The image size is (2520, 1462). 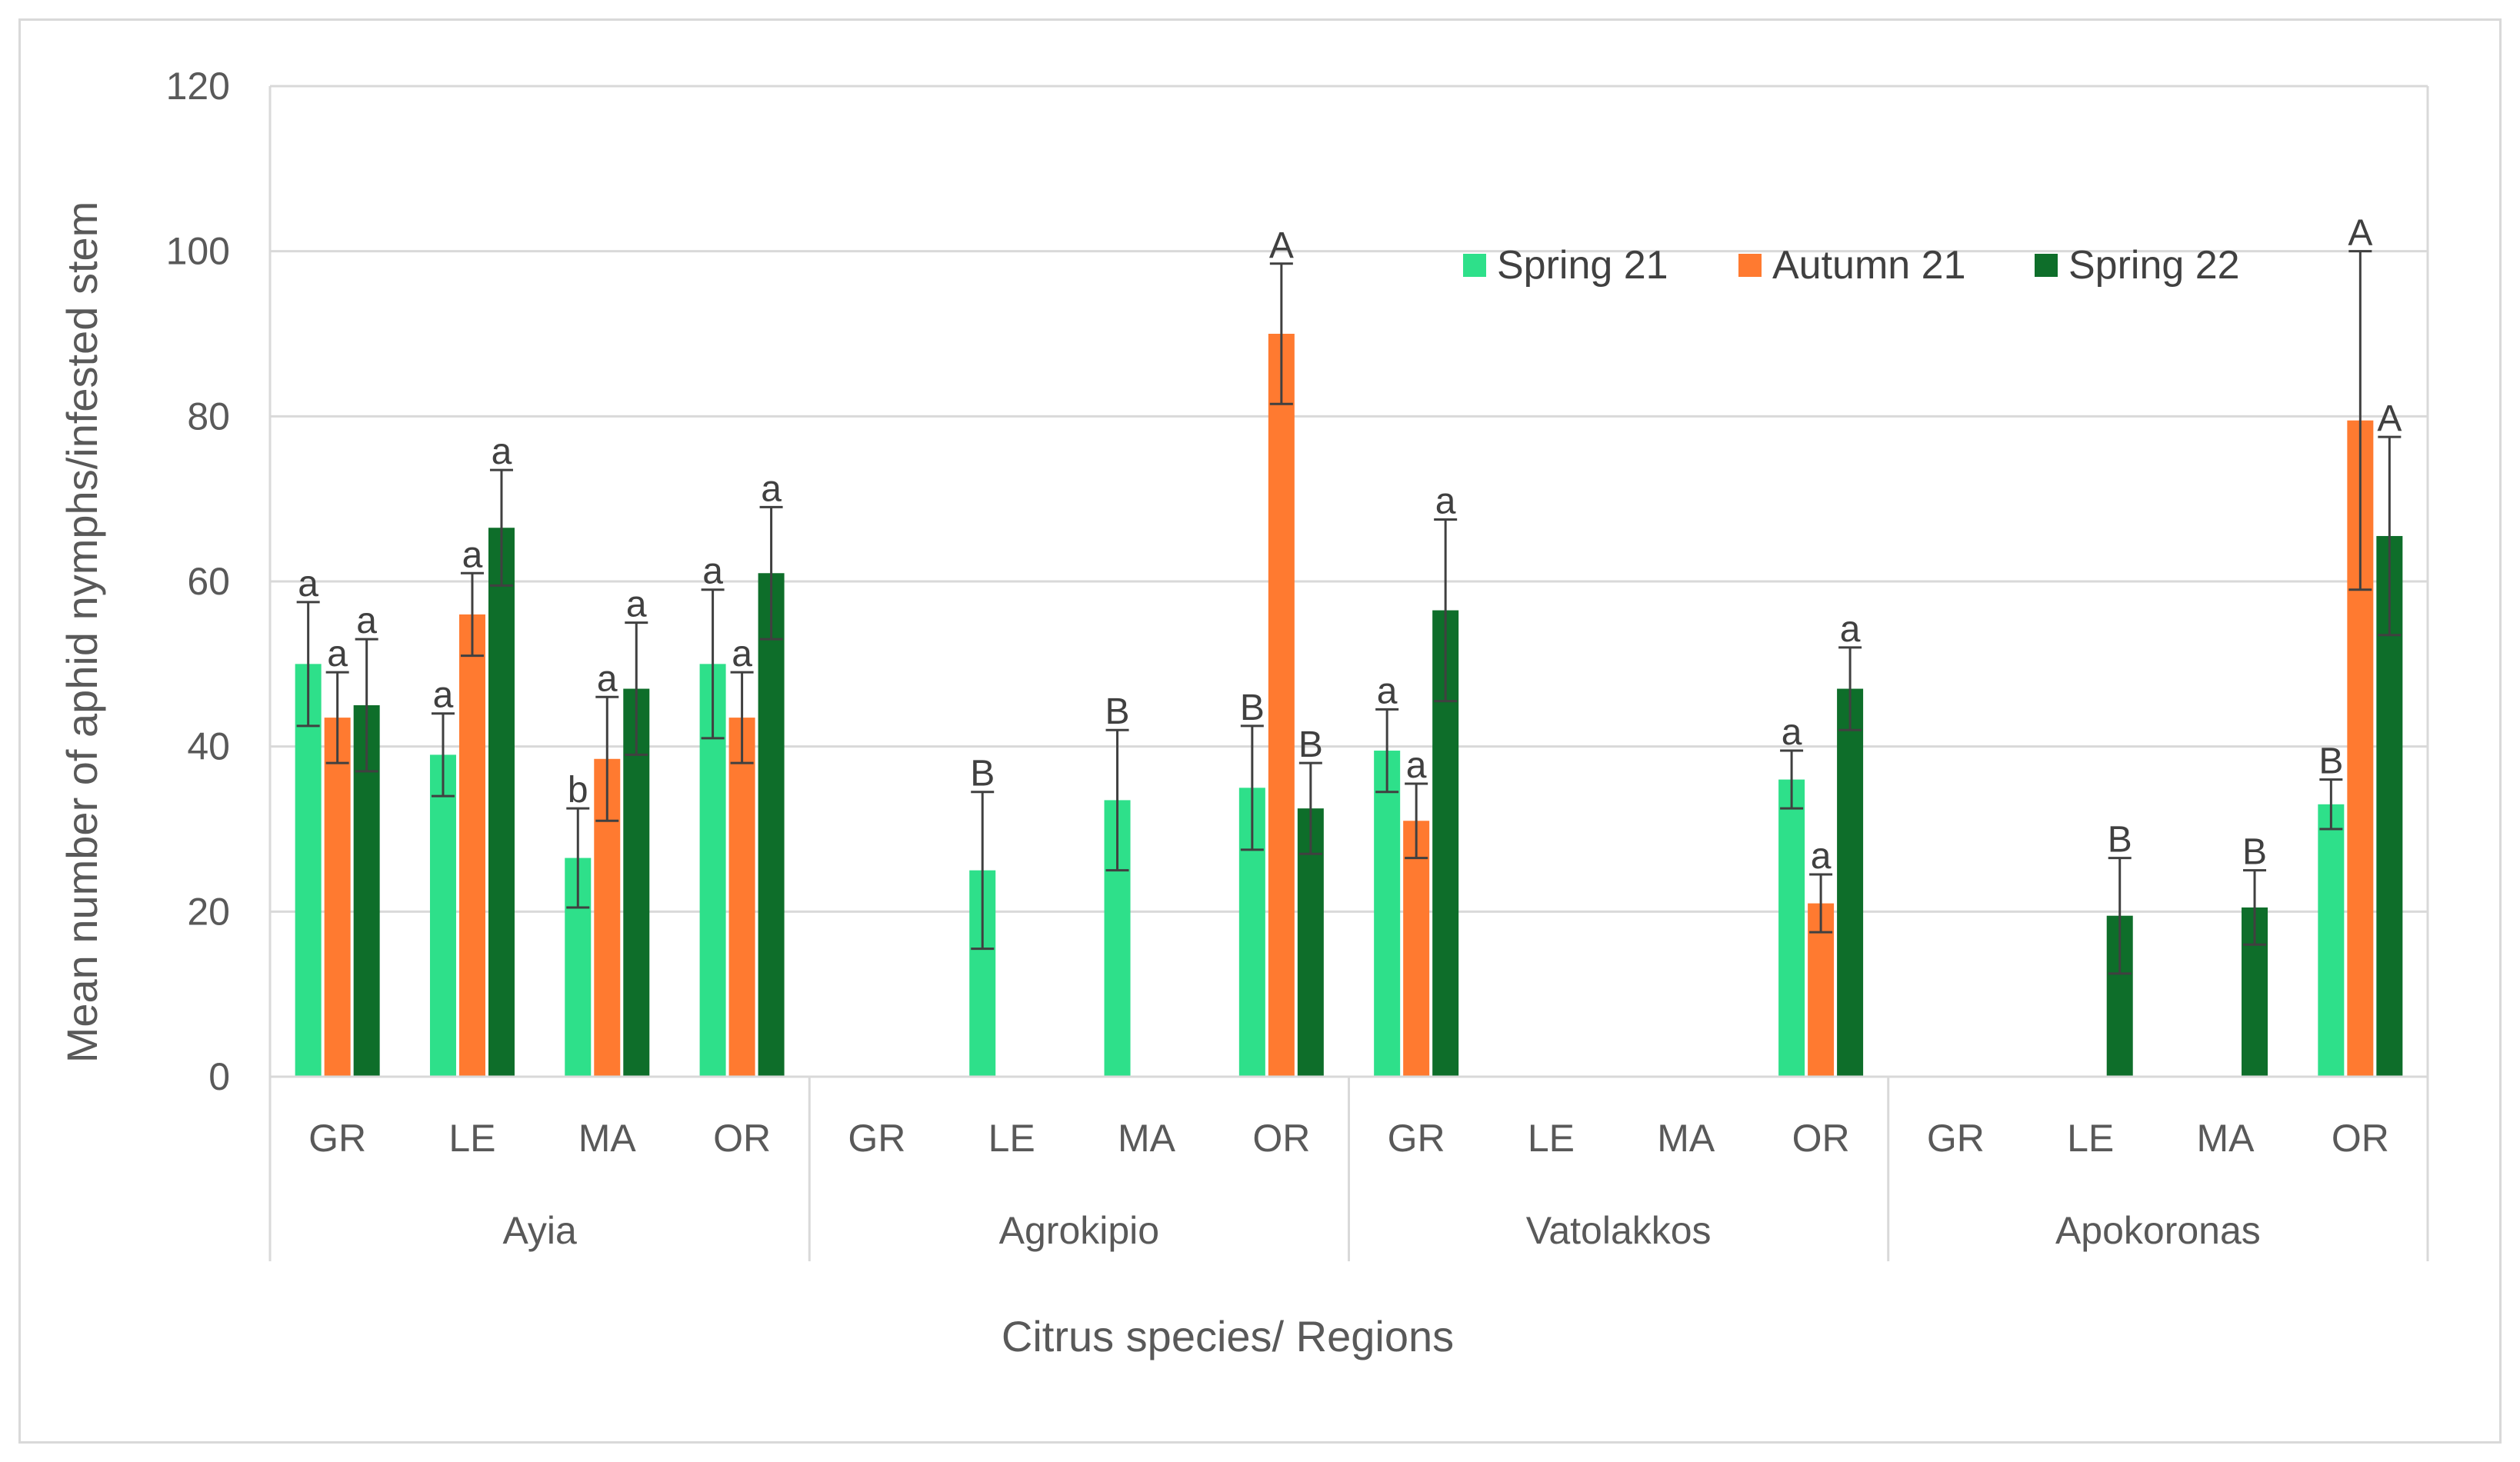 What do you see at coordinates (578, 790) in the screenshot?
I see `significance-label: b` at bounding box center [578, 790].